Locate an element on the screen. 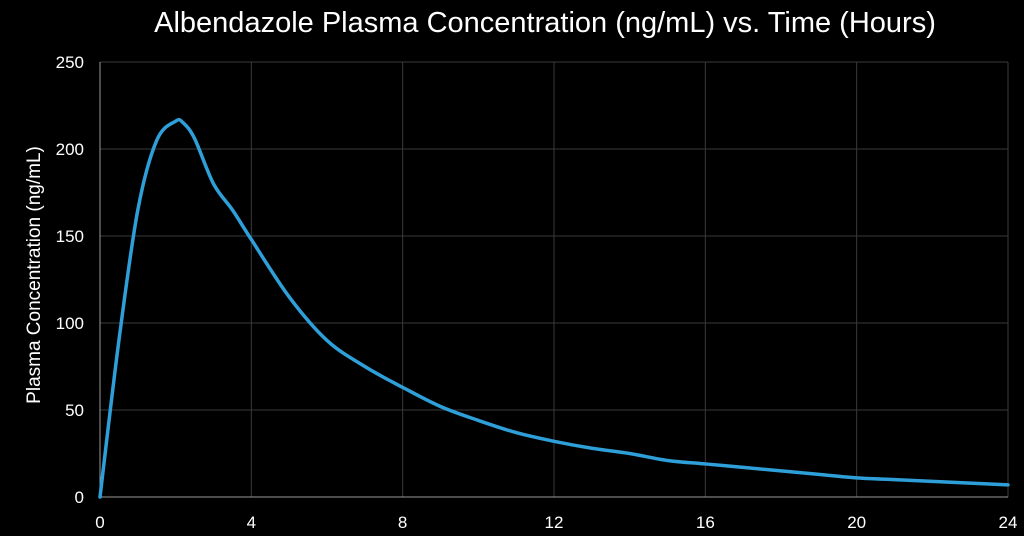 The height and width of the screenshot is (536, 1024). y-tick-label: 0 is located at coordinates (79, 497).